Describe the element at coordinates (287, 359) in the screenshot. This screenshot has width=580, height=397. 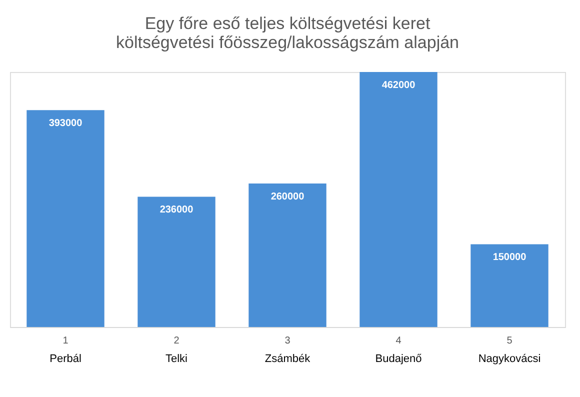
I see `text: Zsámbék` at that location.